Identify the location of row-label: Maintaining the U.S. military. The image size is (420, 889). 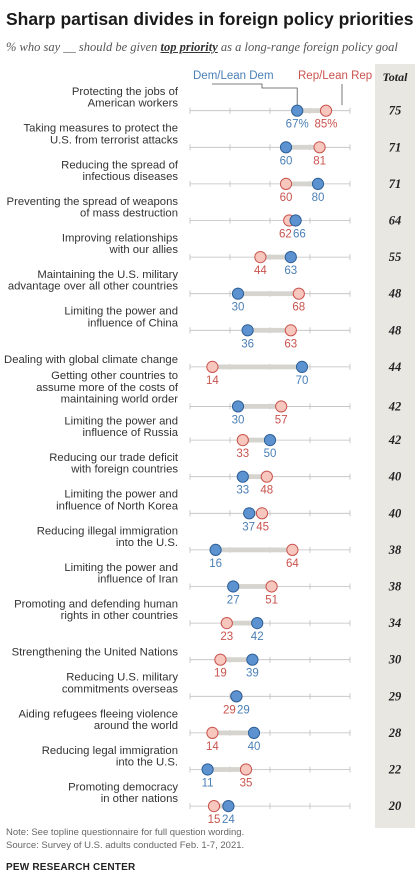
(107, 275).